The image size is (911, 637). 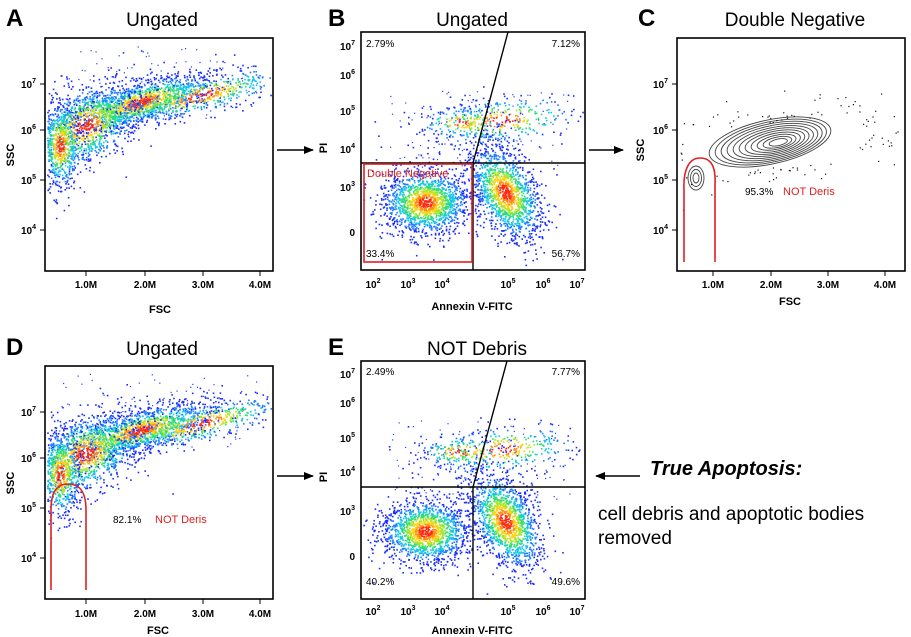 What do you see at coordinates (260, 285) in the screenshot?
I see `x-tick-label: 4.0M` at bounding box center [260, 285].